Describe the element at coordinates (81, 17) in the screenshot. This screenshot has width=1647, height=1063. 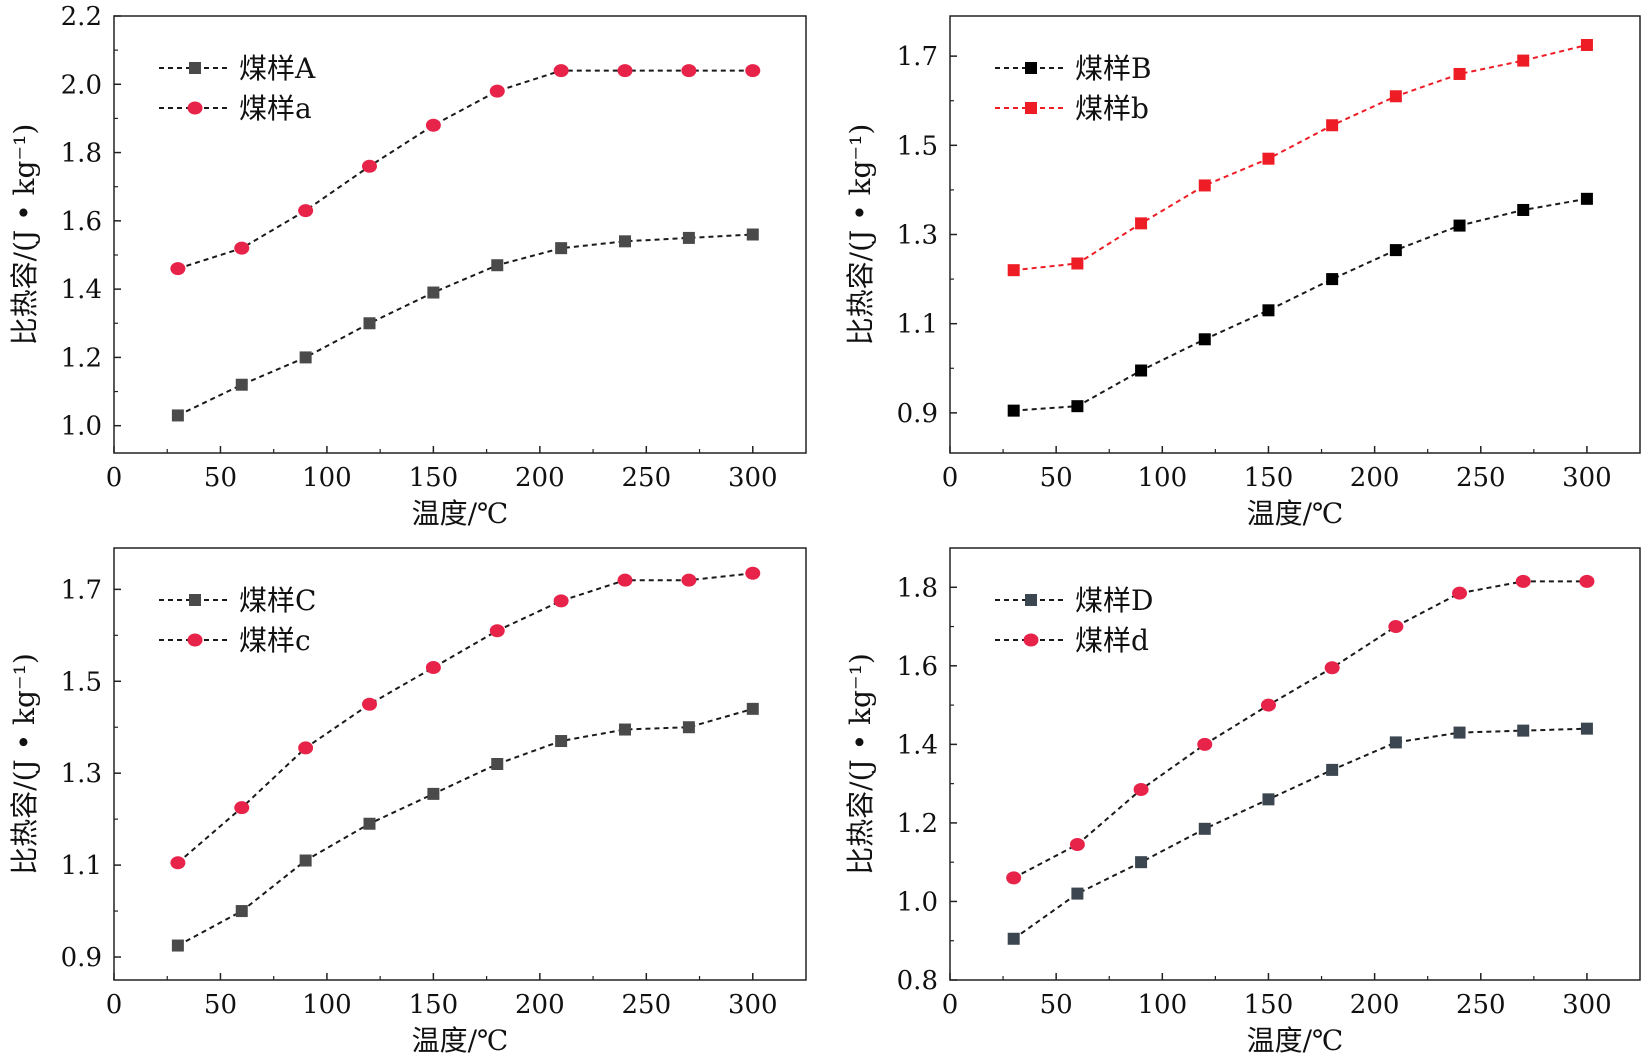
I see `y-tick-label: 2.2` at that location.